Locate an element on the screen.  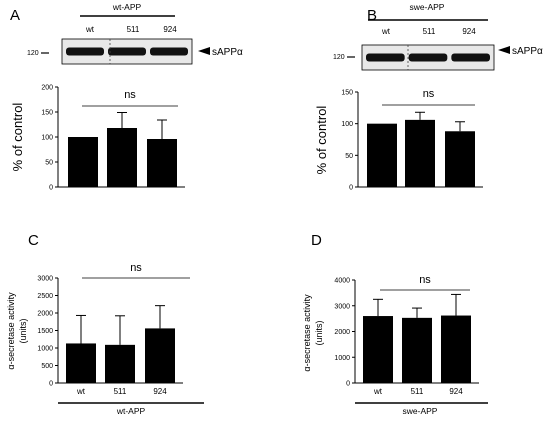
panel-letter: C is located at coordinates (33, 240).